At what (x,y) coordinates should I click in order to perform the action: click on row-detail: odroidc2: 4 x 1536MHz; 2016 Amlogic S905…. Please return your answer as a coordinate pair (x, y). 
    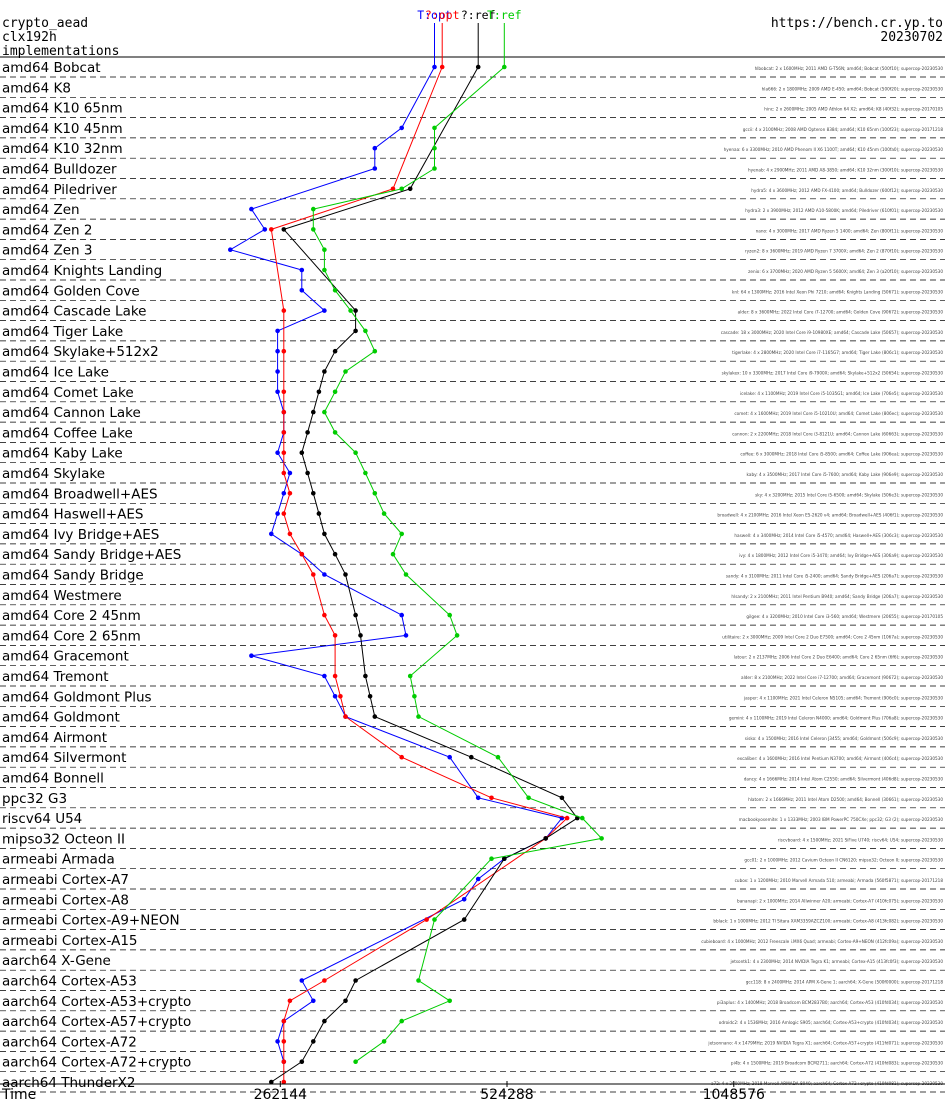
    Looking at the image, I should click on (831, 1022).